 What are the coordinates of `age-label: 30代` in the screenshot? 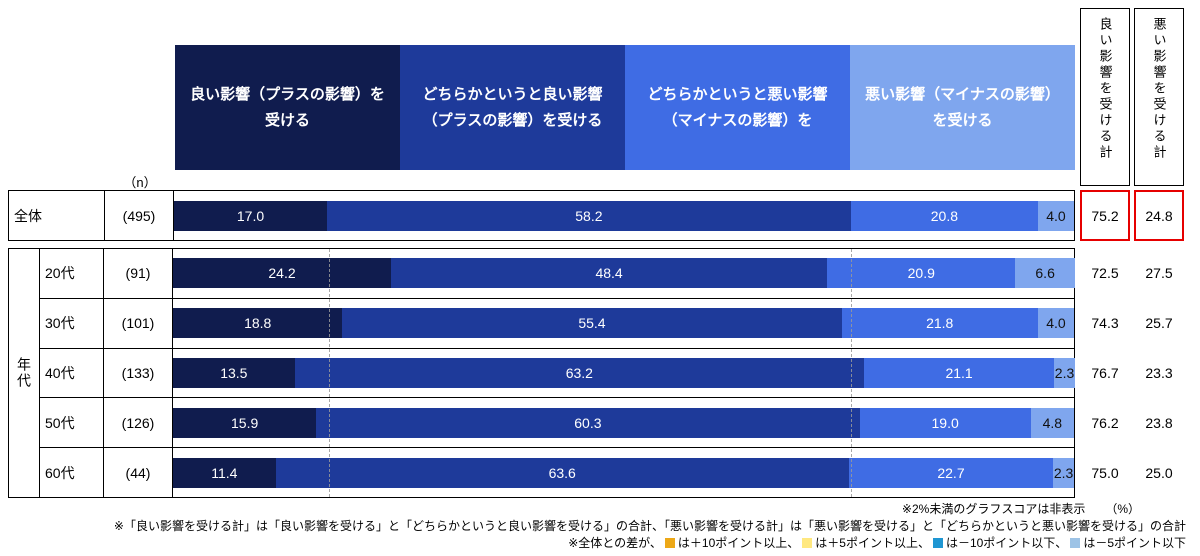 It's located at (72, 323).